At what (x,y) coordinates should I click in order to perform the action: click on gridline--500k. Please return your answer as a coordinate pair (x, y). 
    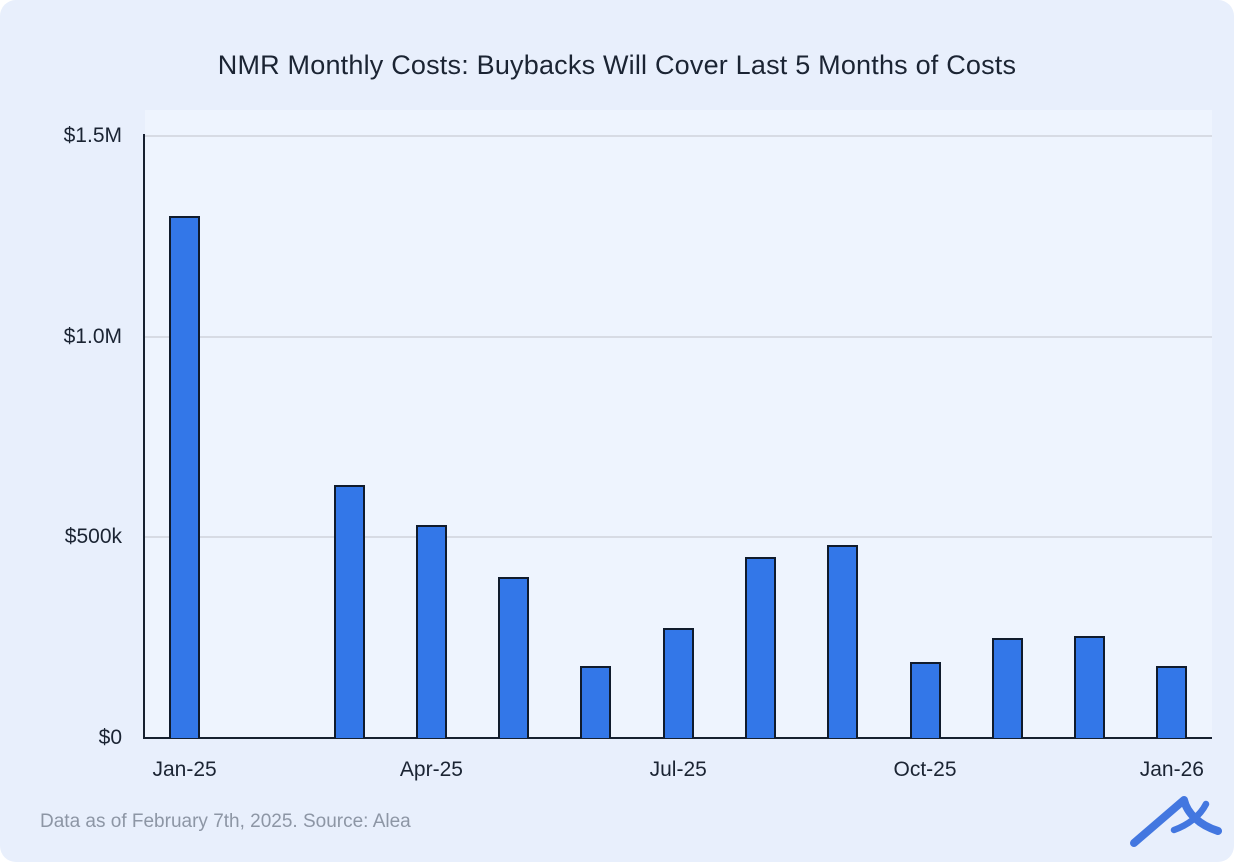
    Looking at the image, I should click on (678, 537).